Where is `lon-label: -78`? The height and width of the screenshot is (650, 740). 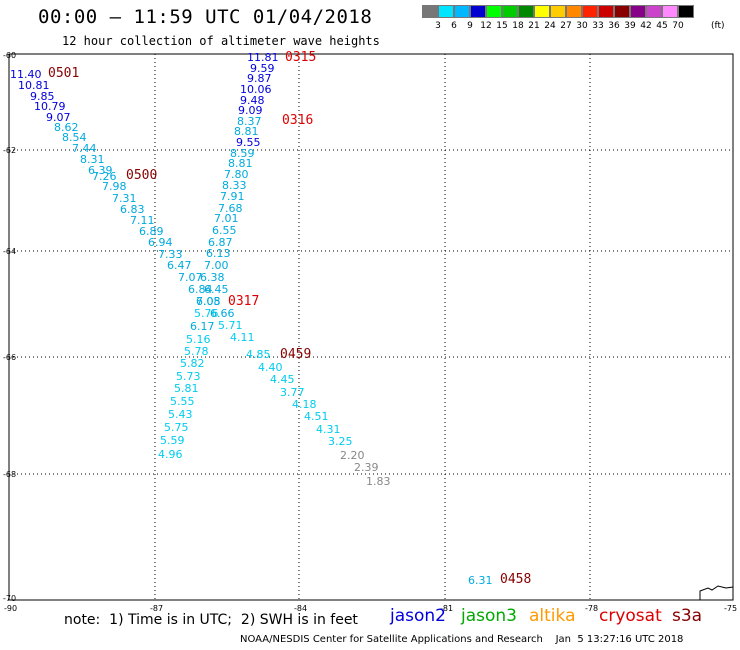
lon-label: -78 is located at coordinates (592, 608).